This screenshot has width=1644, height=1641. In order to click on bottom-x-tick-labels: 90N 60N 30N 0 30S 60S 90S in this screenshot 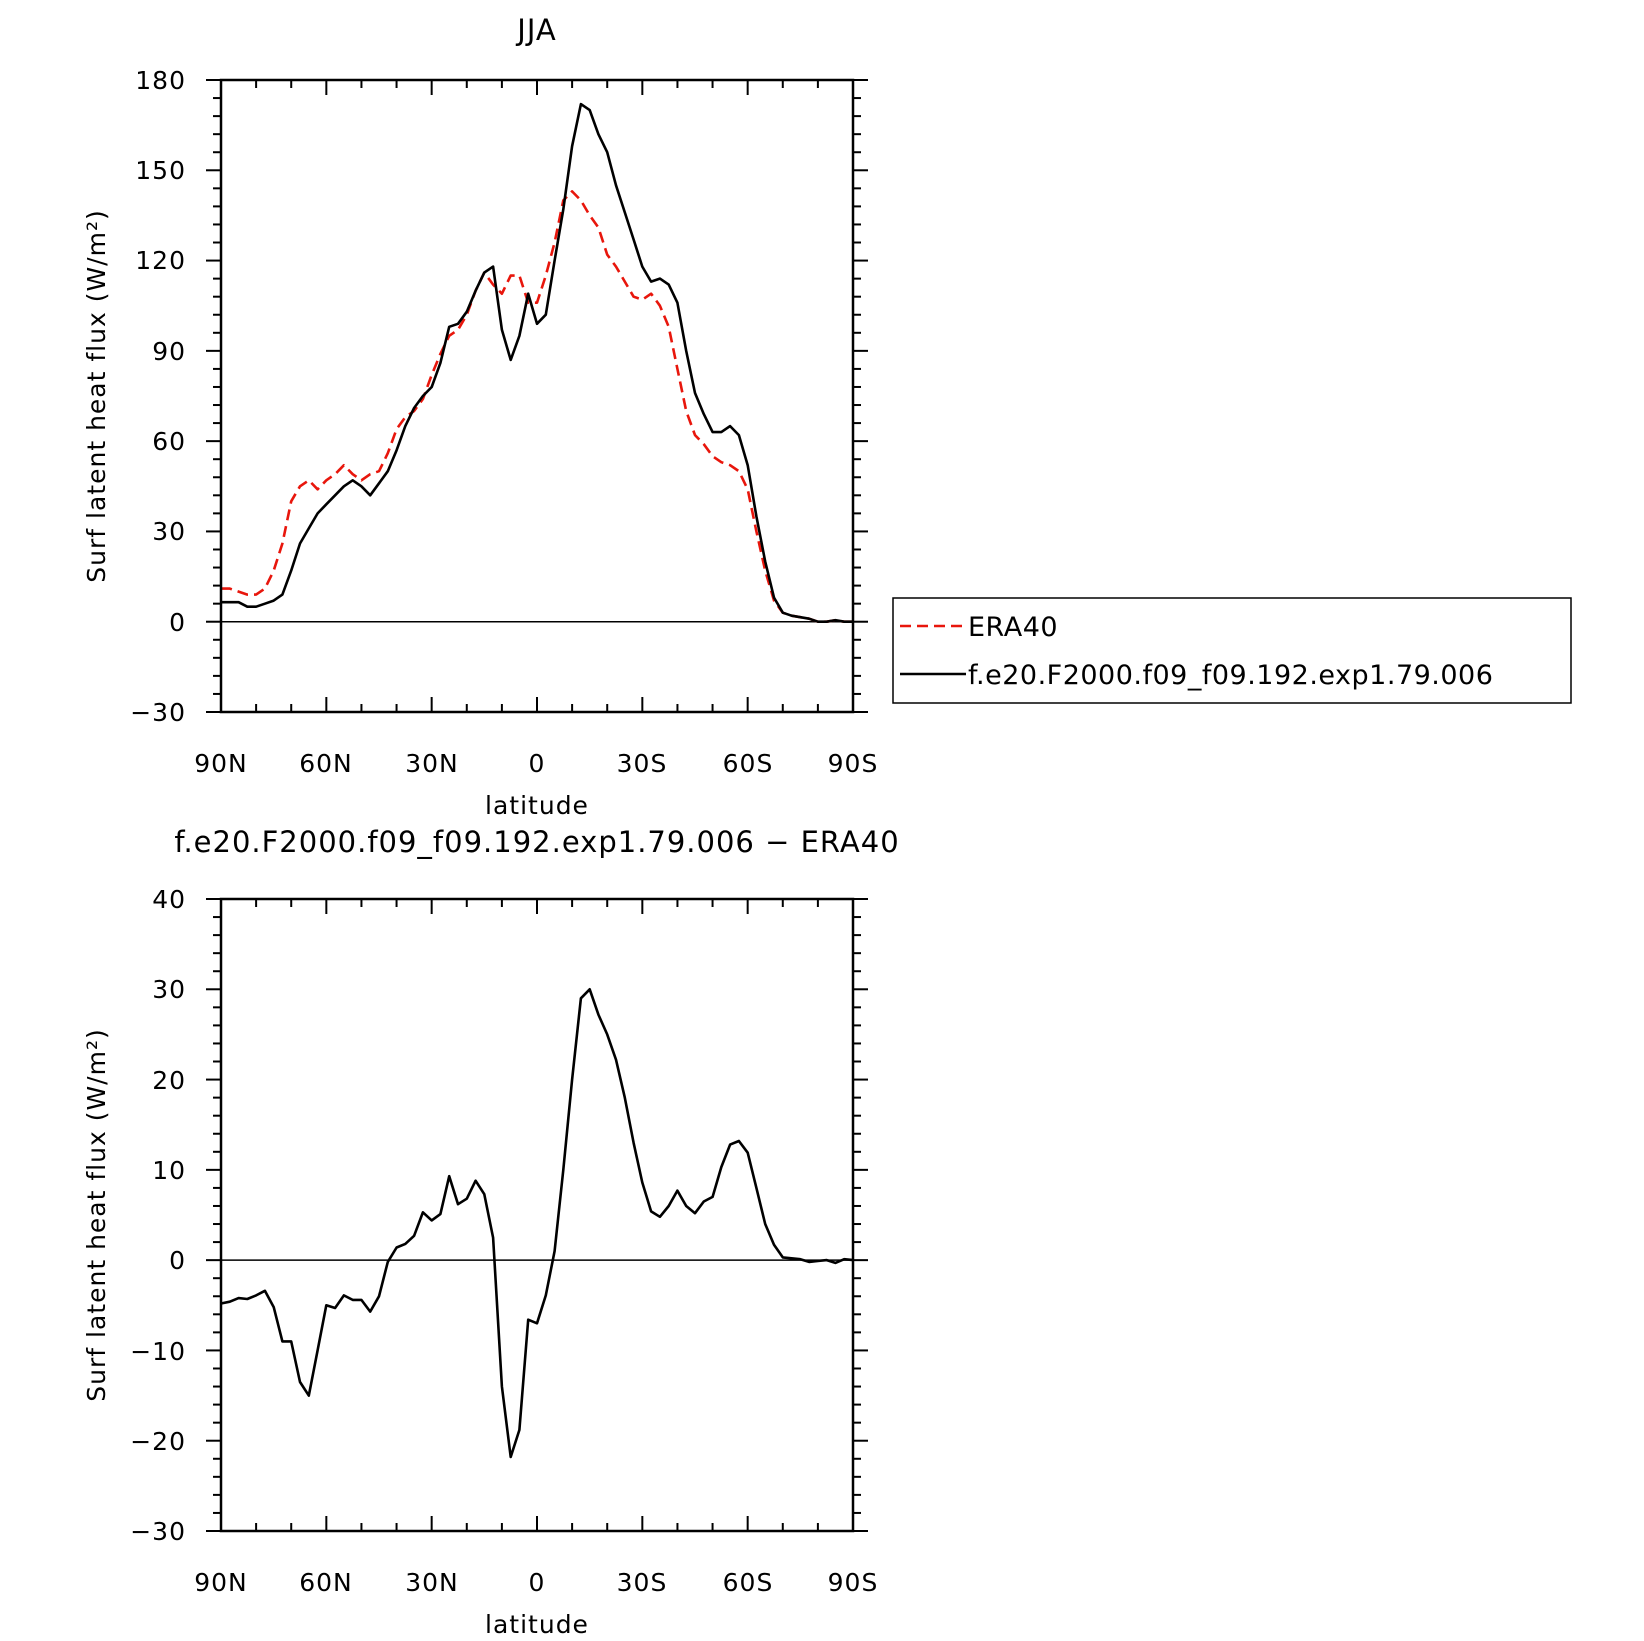, I will do `click(536, 1582)`.